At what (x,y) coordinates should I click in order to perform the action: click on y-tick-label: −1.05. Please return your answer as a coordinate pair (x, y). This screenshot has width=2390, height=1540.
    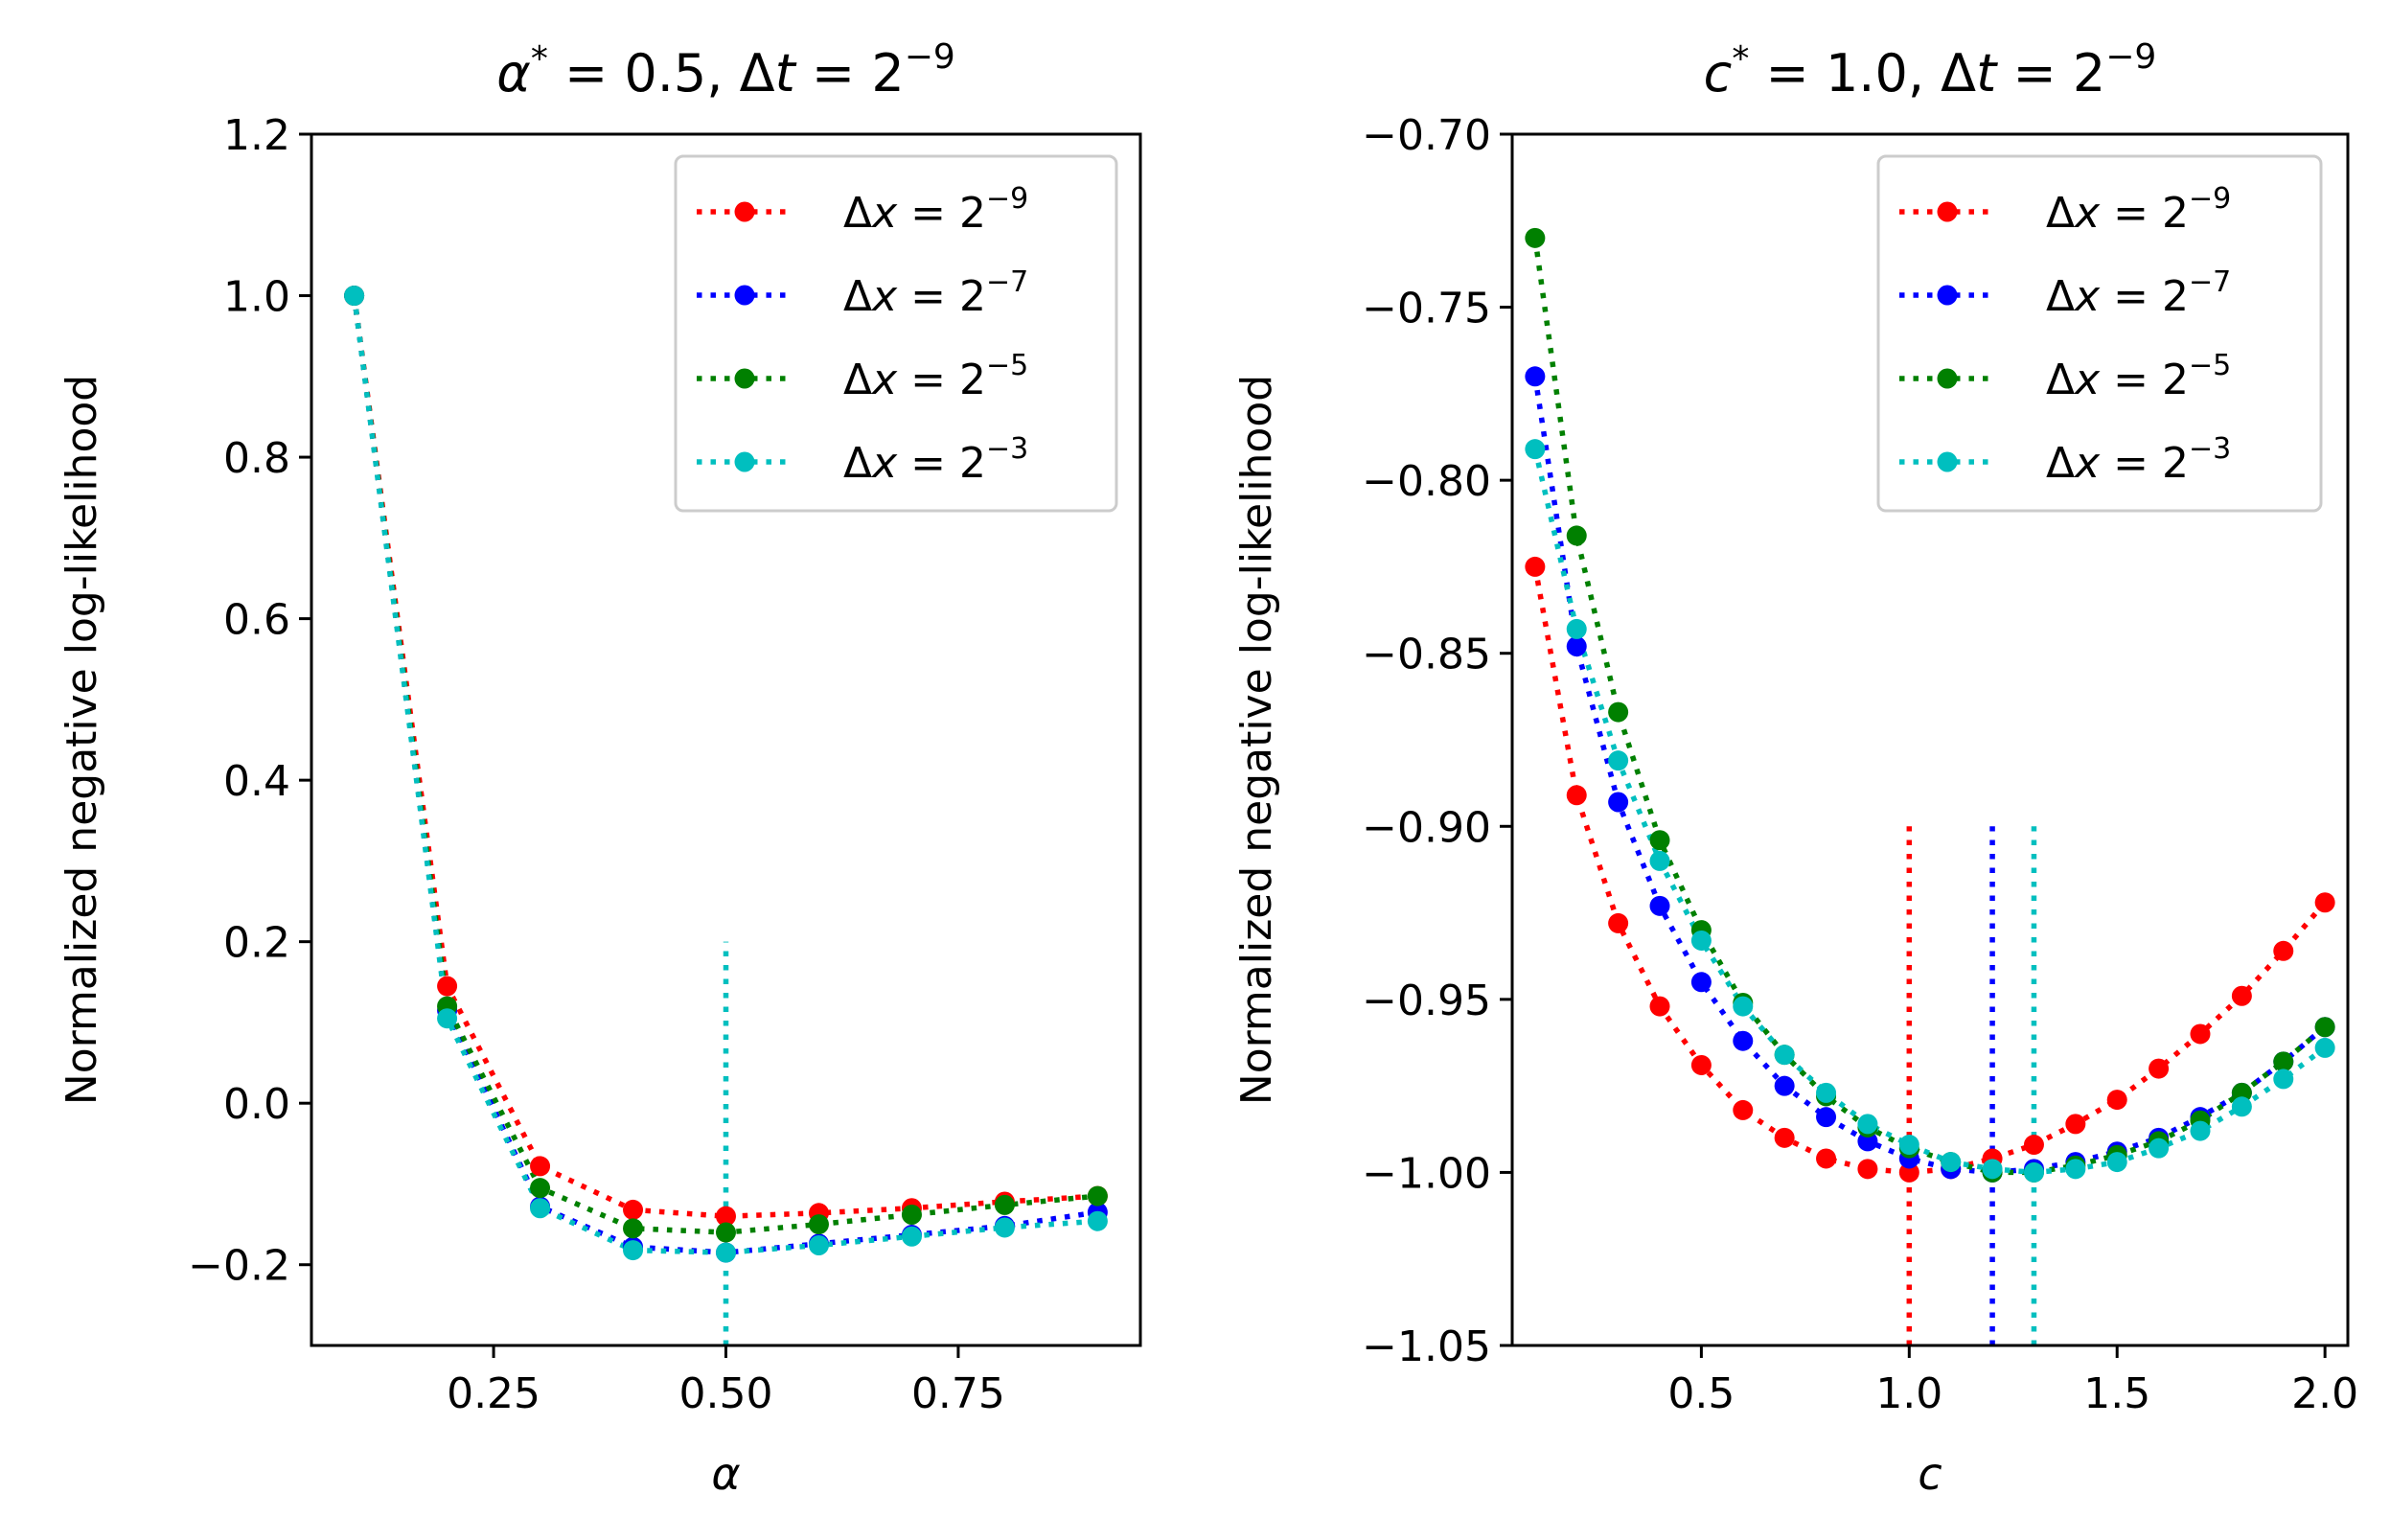
    Looking at the image, I should click on (1426, 1346).